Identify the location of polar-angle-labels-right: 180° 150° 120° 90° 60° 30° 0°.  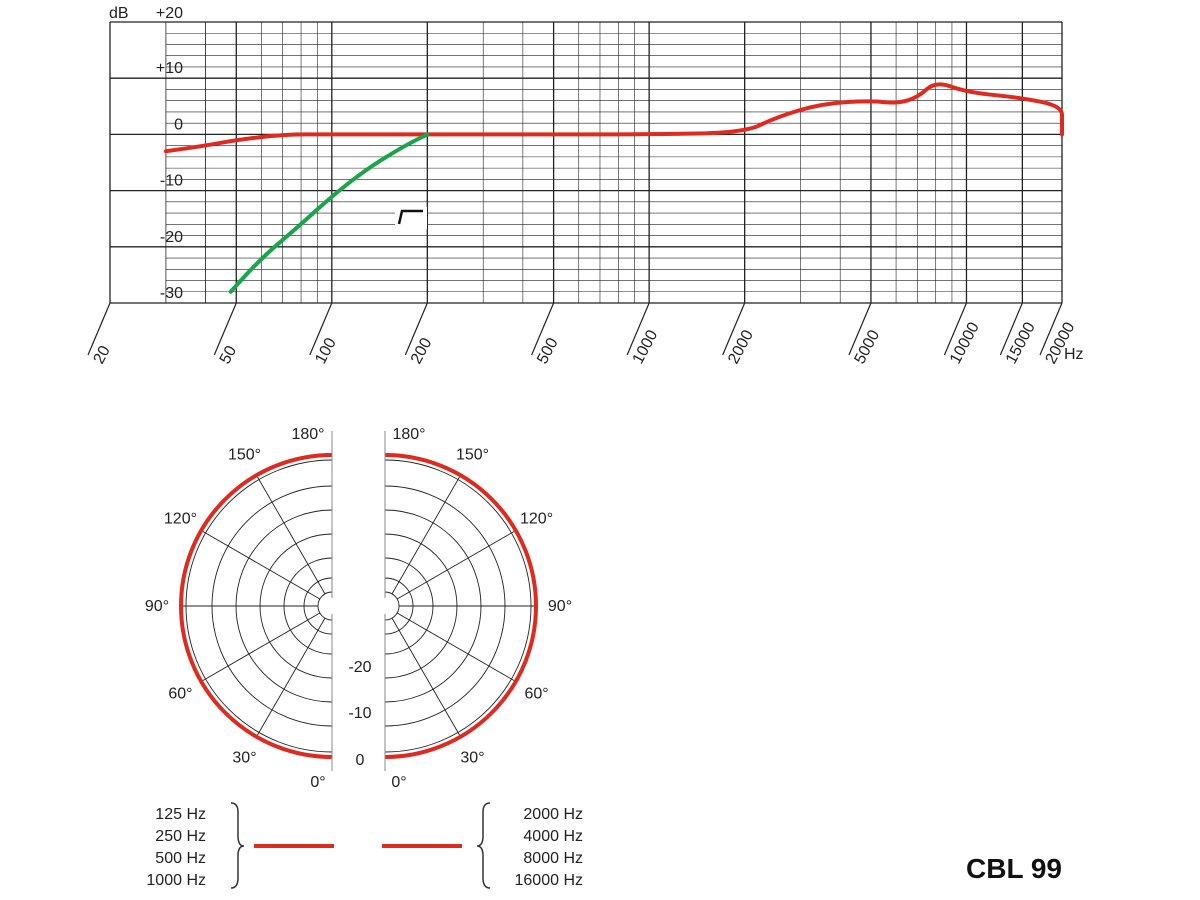
(481, 608).